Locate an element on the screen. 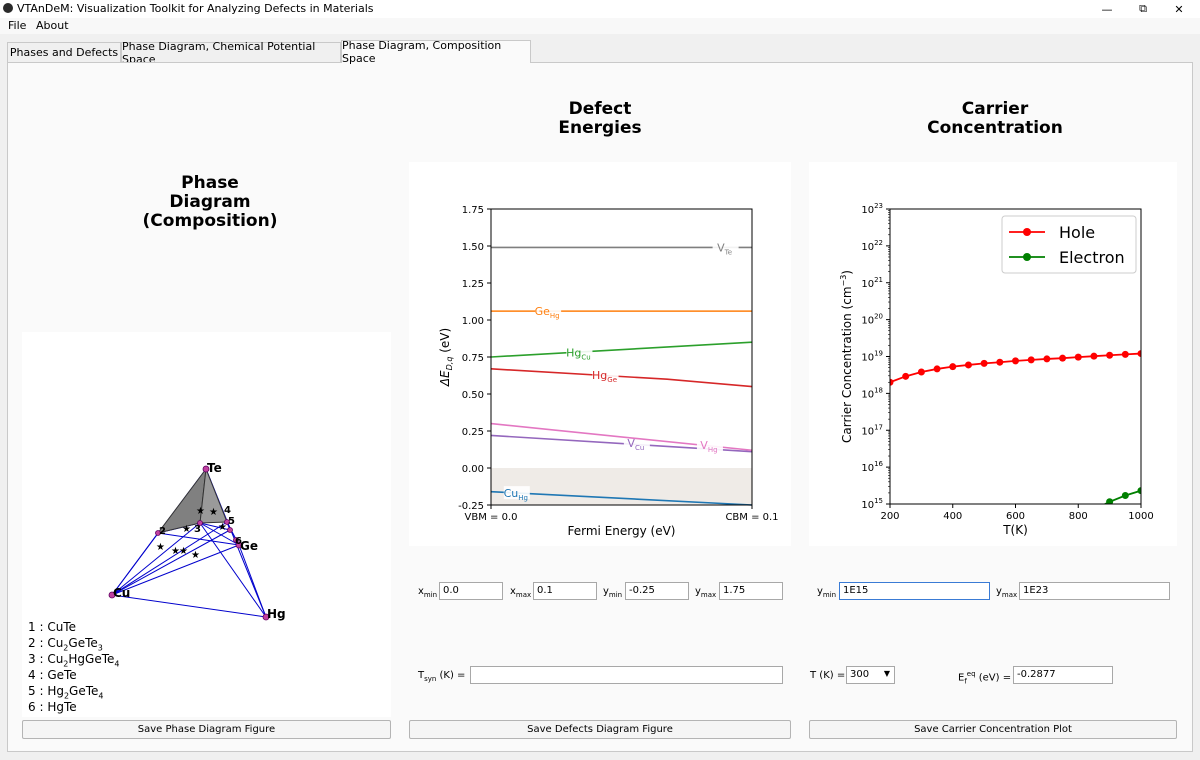 The height and width of the screenshot is (760, 1200). defect-label-text: HgCu is located at coordinates (578, 354).